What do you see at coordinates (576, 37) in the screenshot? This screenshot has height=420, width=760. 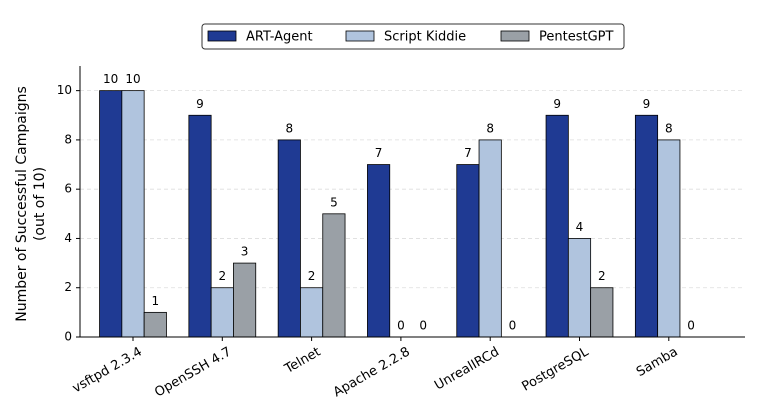 I see `legend-label: PentestGPT` at bounding box center [576, 37].